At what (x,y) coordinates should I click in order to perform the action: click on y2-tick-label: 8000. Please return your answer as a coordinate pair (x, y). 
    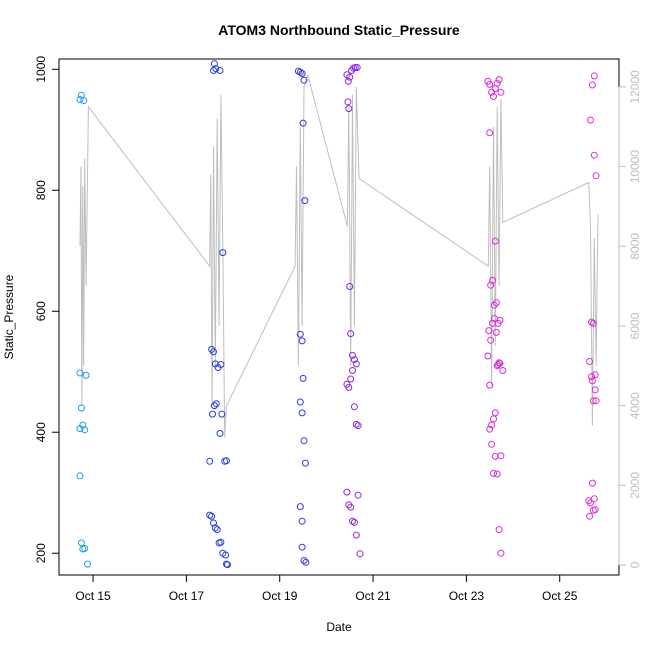
    Looking at the image, I should click on (635, 246).